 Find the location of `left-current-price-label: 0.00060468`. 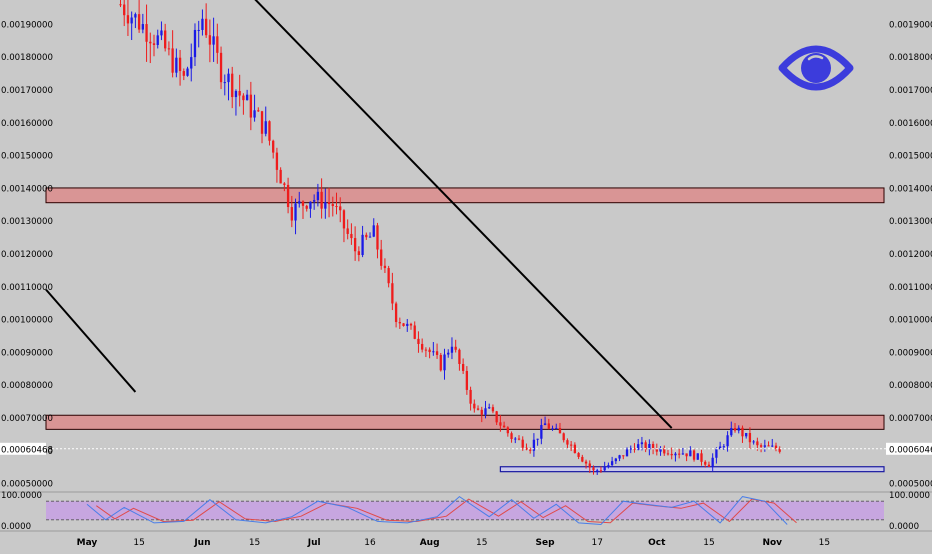

left-current-price-label: 0.00060468 is located at coordinates (27, 450).